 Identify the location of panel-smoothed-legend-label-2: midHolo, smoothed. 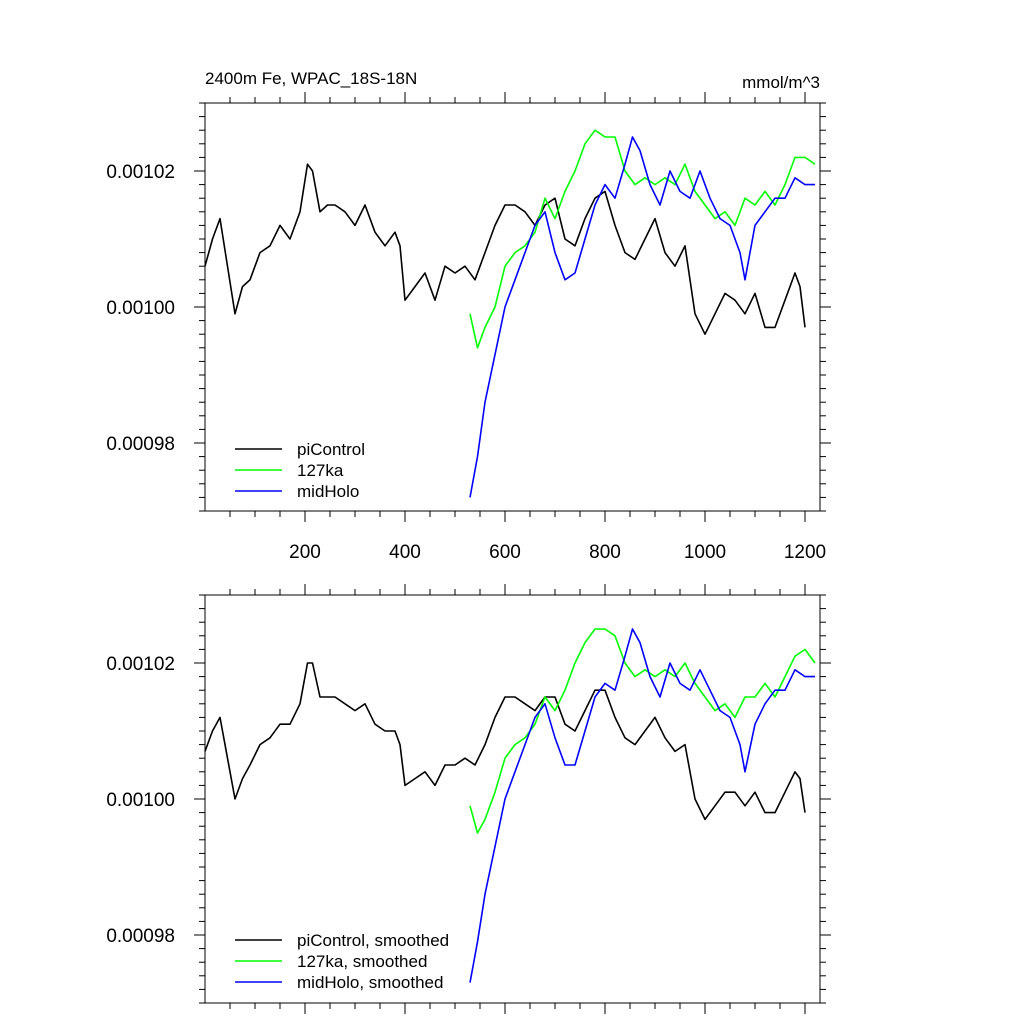
(370, 982).